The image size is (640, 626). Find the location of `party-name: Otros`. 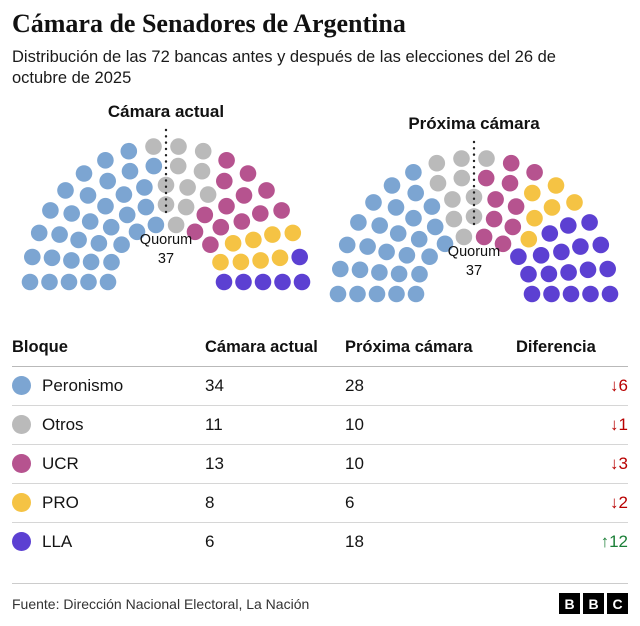

party-name: Otros is located at coordinates (63, 425).